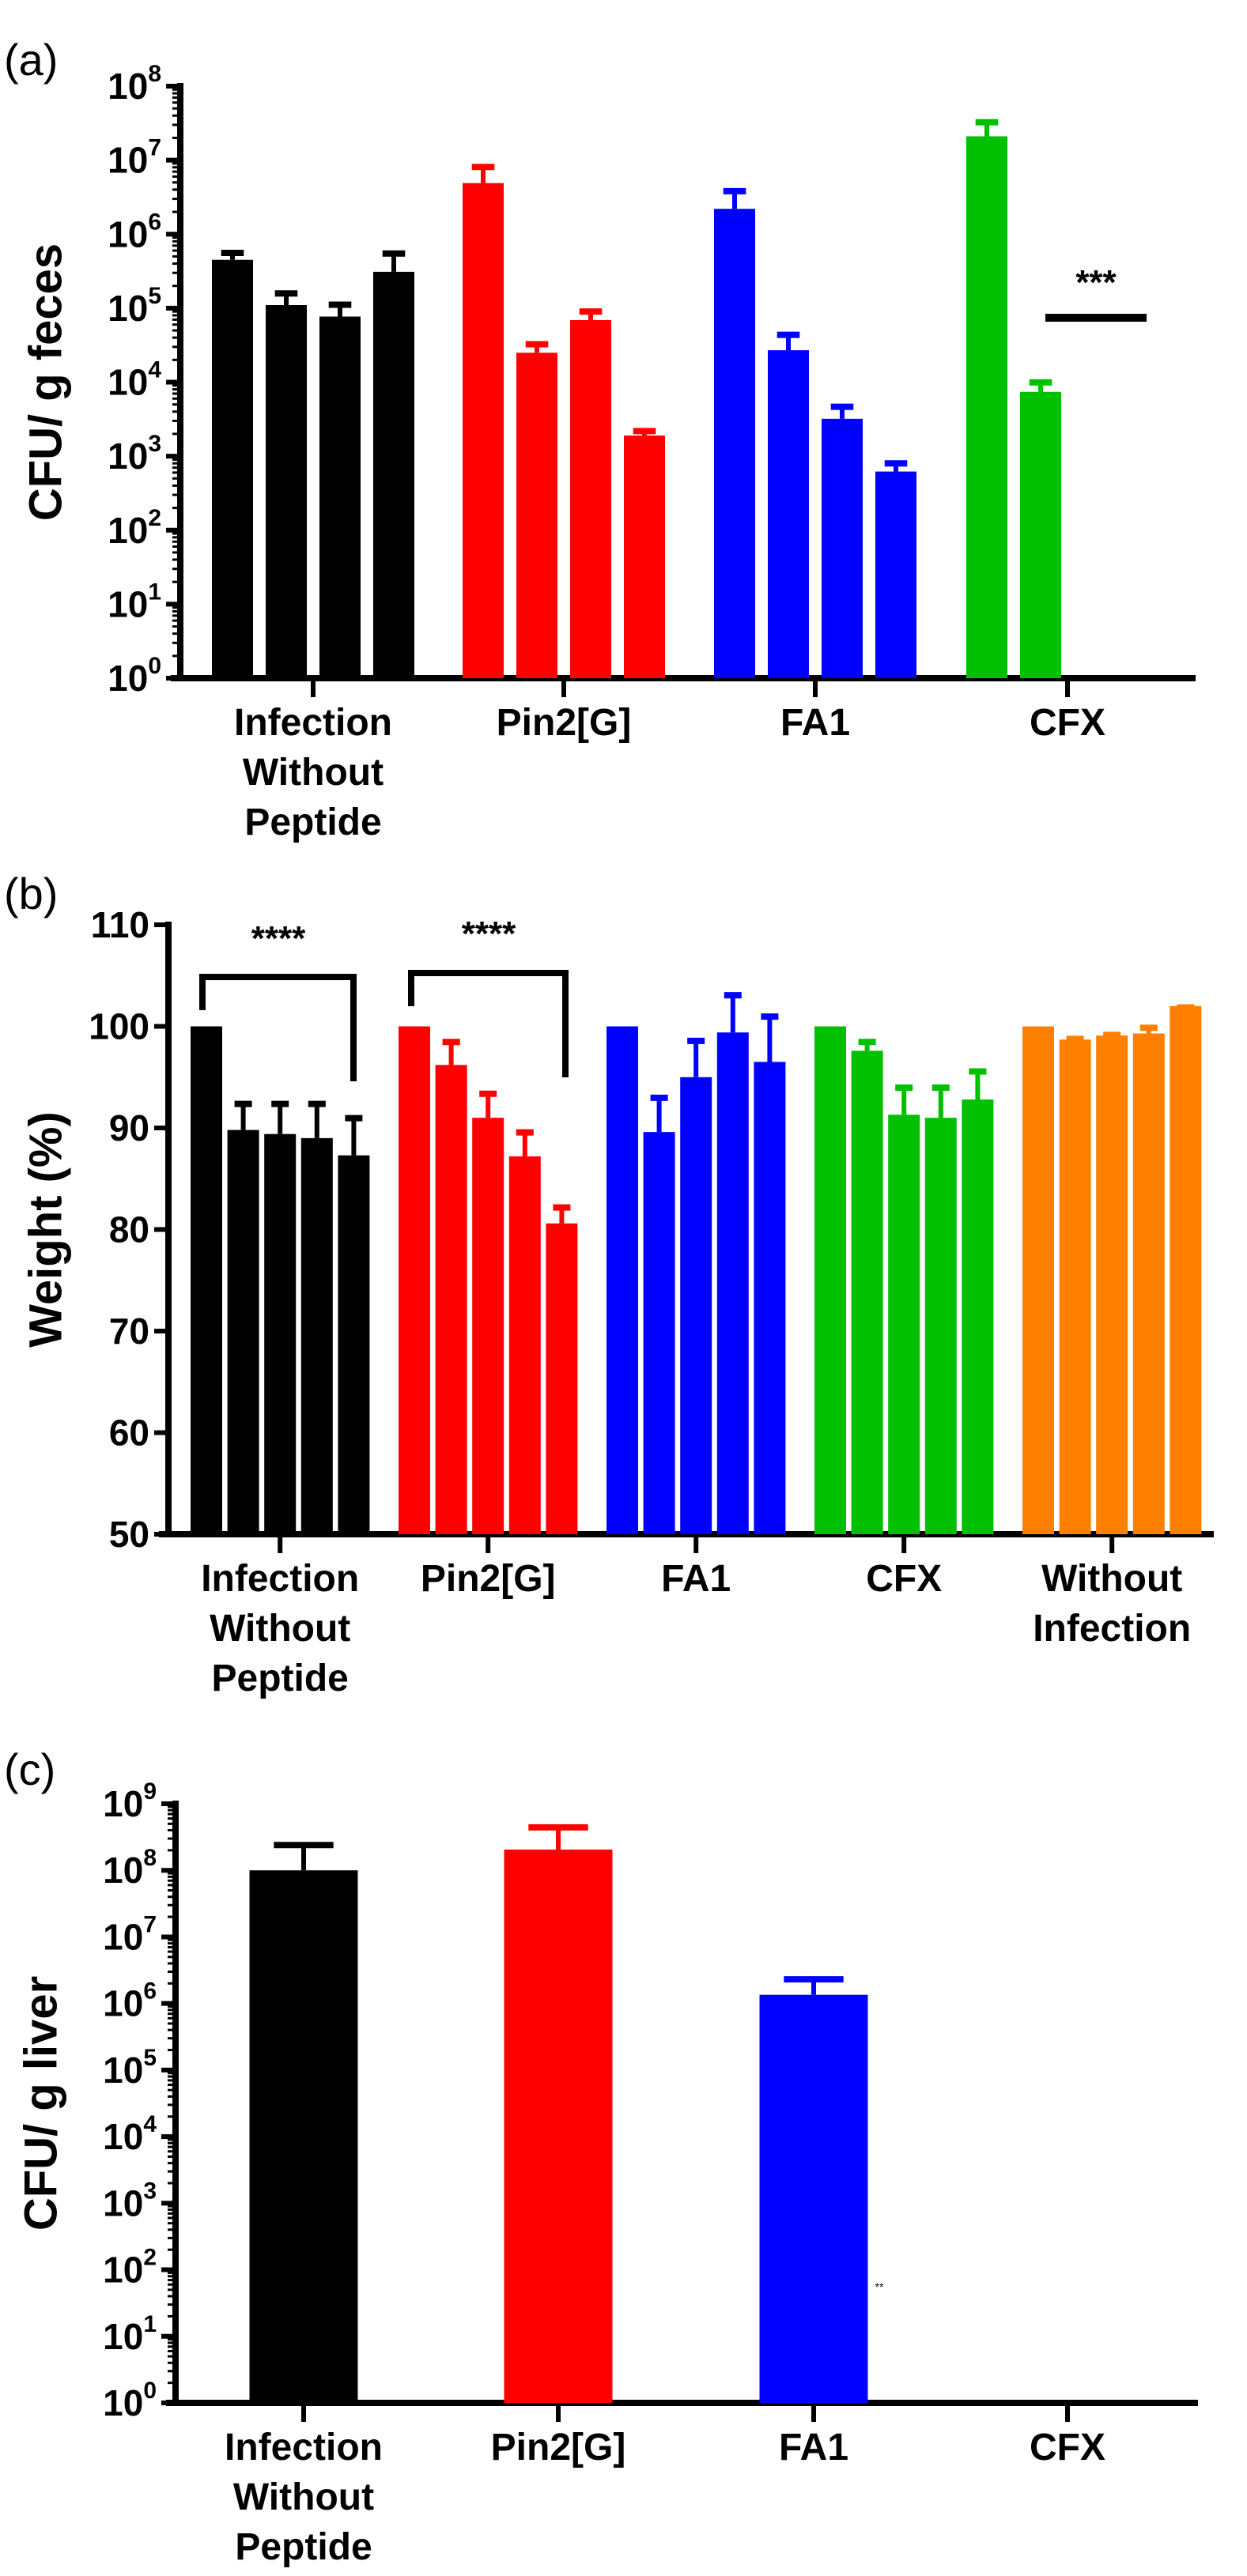 The image size is (1247, 2576). Describe the element at coordinates (313, 723) in the screenshot. I see `x-tick-label: Infection` at that location.